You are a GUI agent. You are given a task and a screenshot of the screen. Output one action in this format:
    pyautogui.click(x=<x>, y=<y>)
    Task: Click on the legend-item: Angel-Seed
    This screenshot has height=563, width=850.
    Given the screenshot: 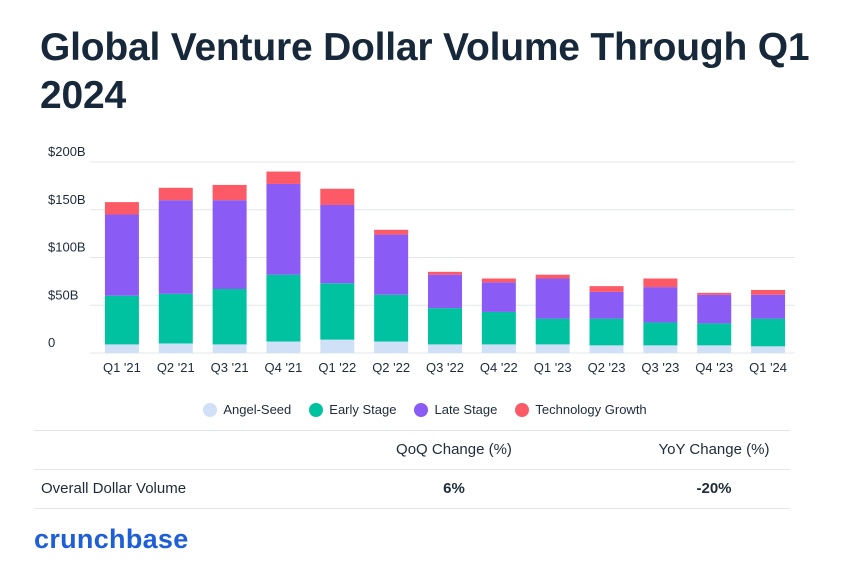 What is the action you would take?
    pyautogui.click(x=247, y=409)
    